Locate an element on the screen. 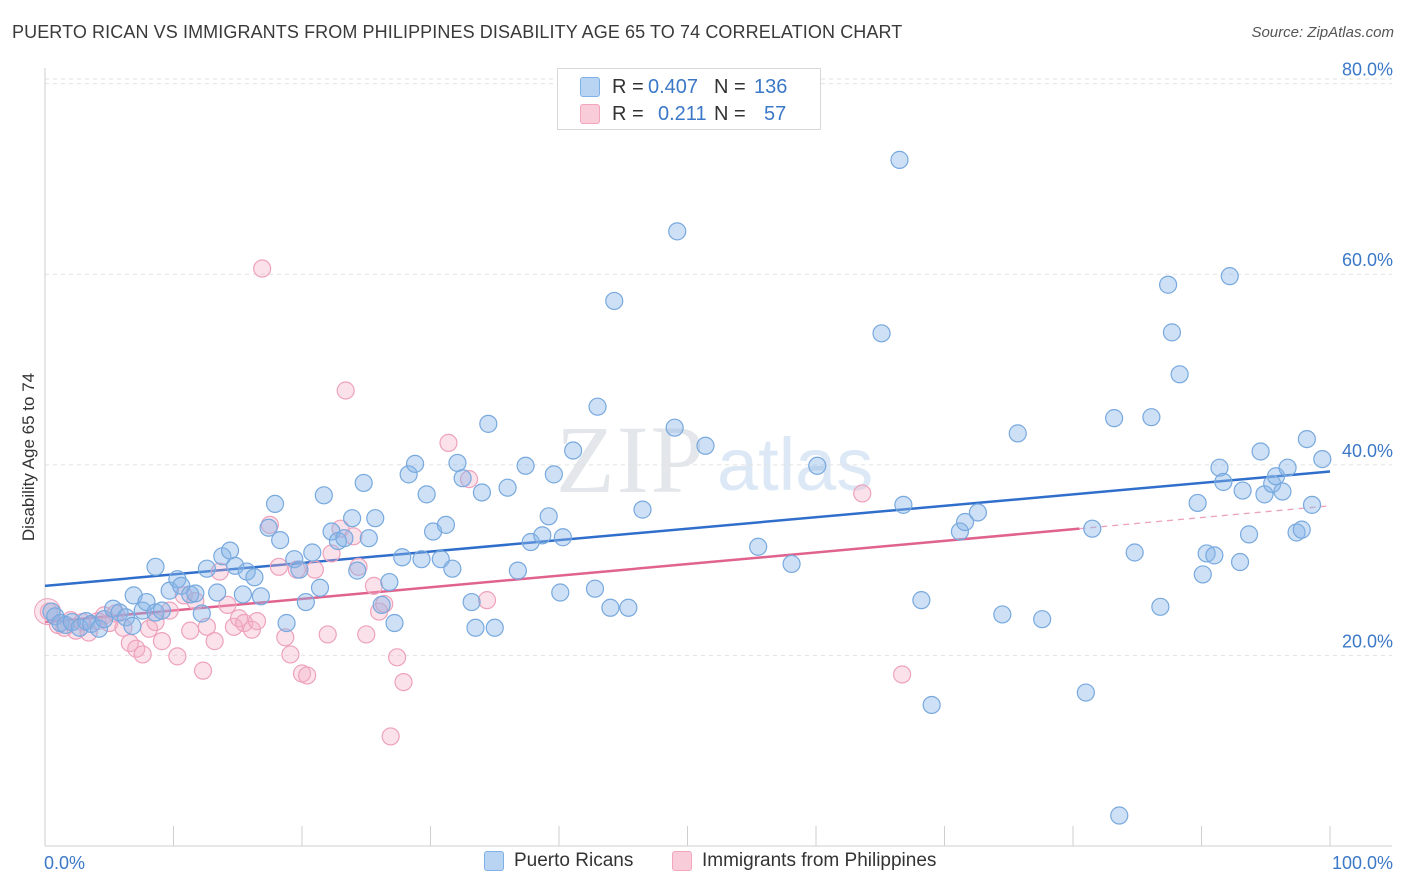 Image resolution: width=1406 pixels, height=892 pixels. x-tick-label: 0.0% is located at coordinates (64, 863).